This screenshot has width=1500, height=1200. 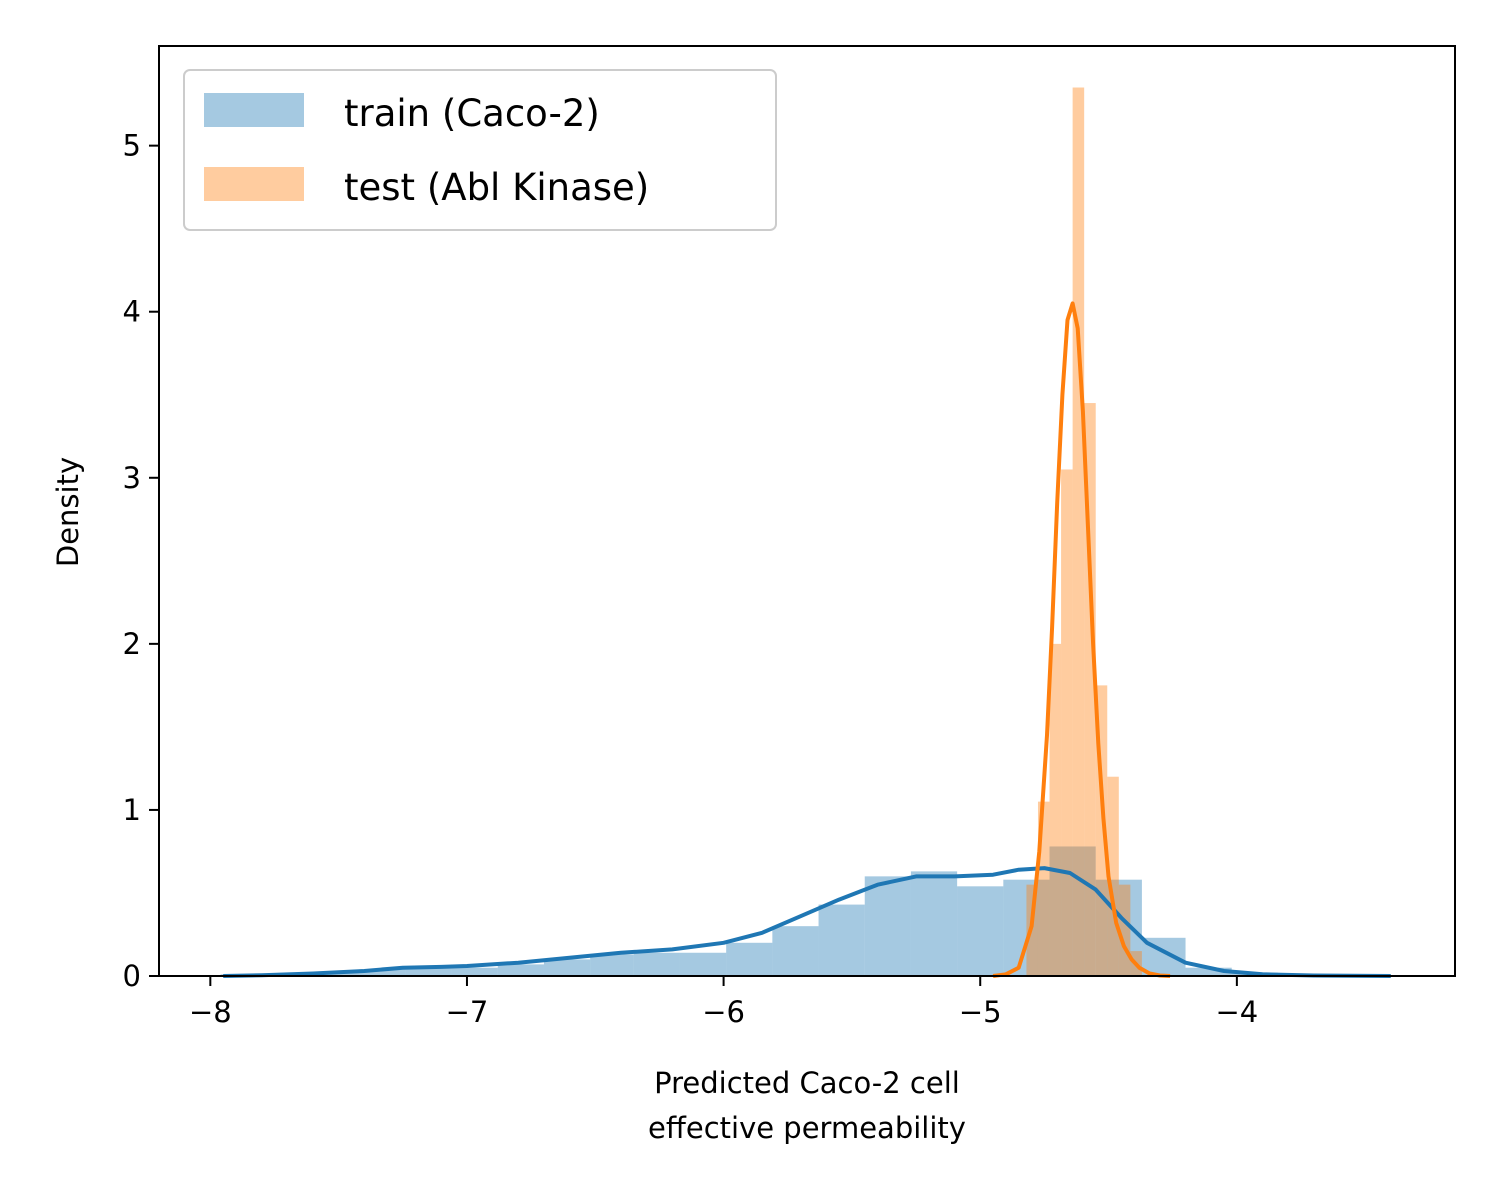 I want to click on y-axis-label: Density, so click(x=68, y=512).